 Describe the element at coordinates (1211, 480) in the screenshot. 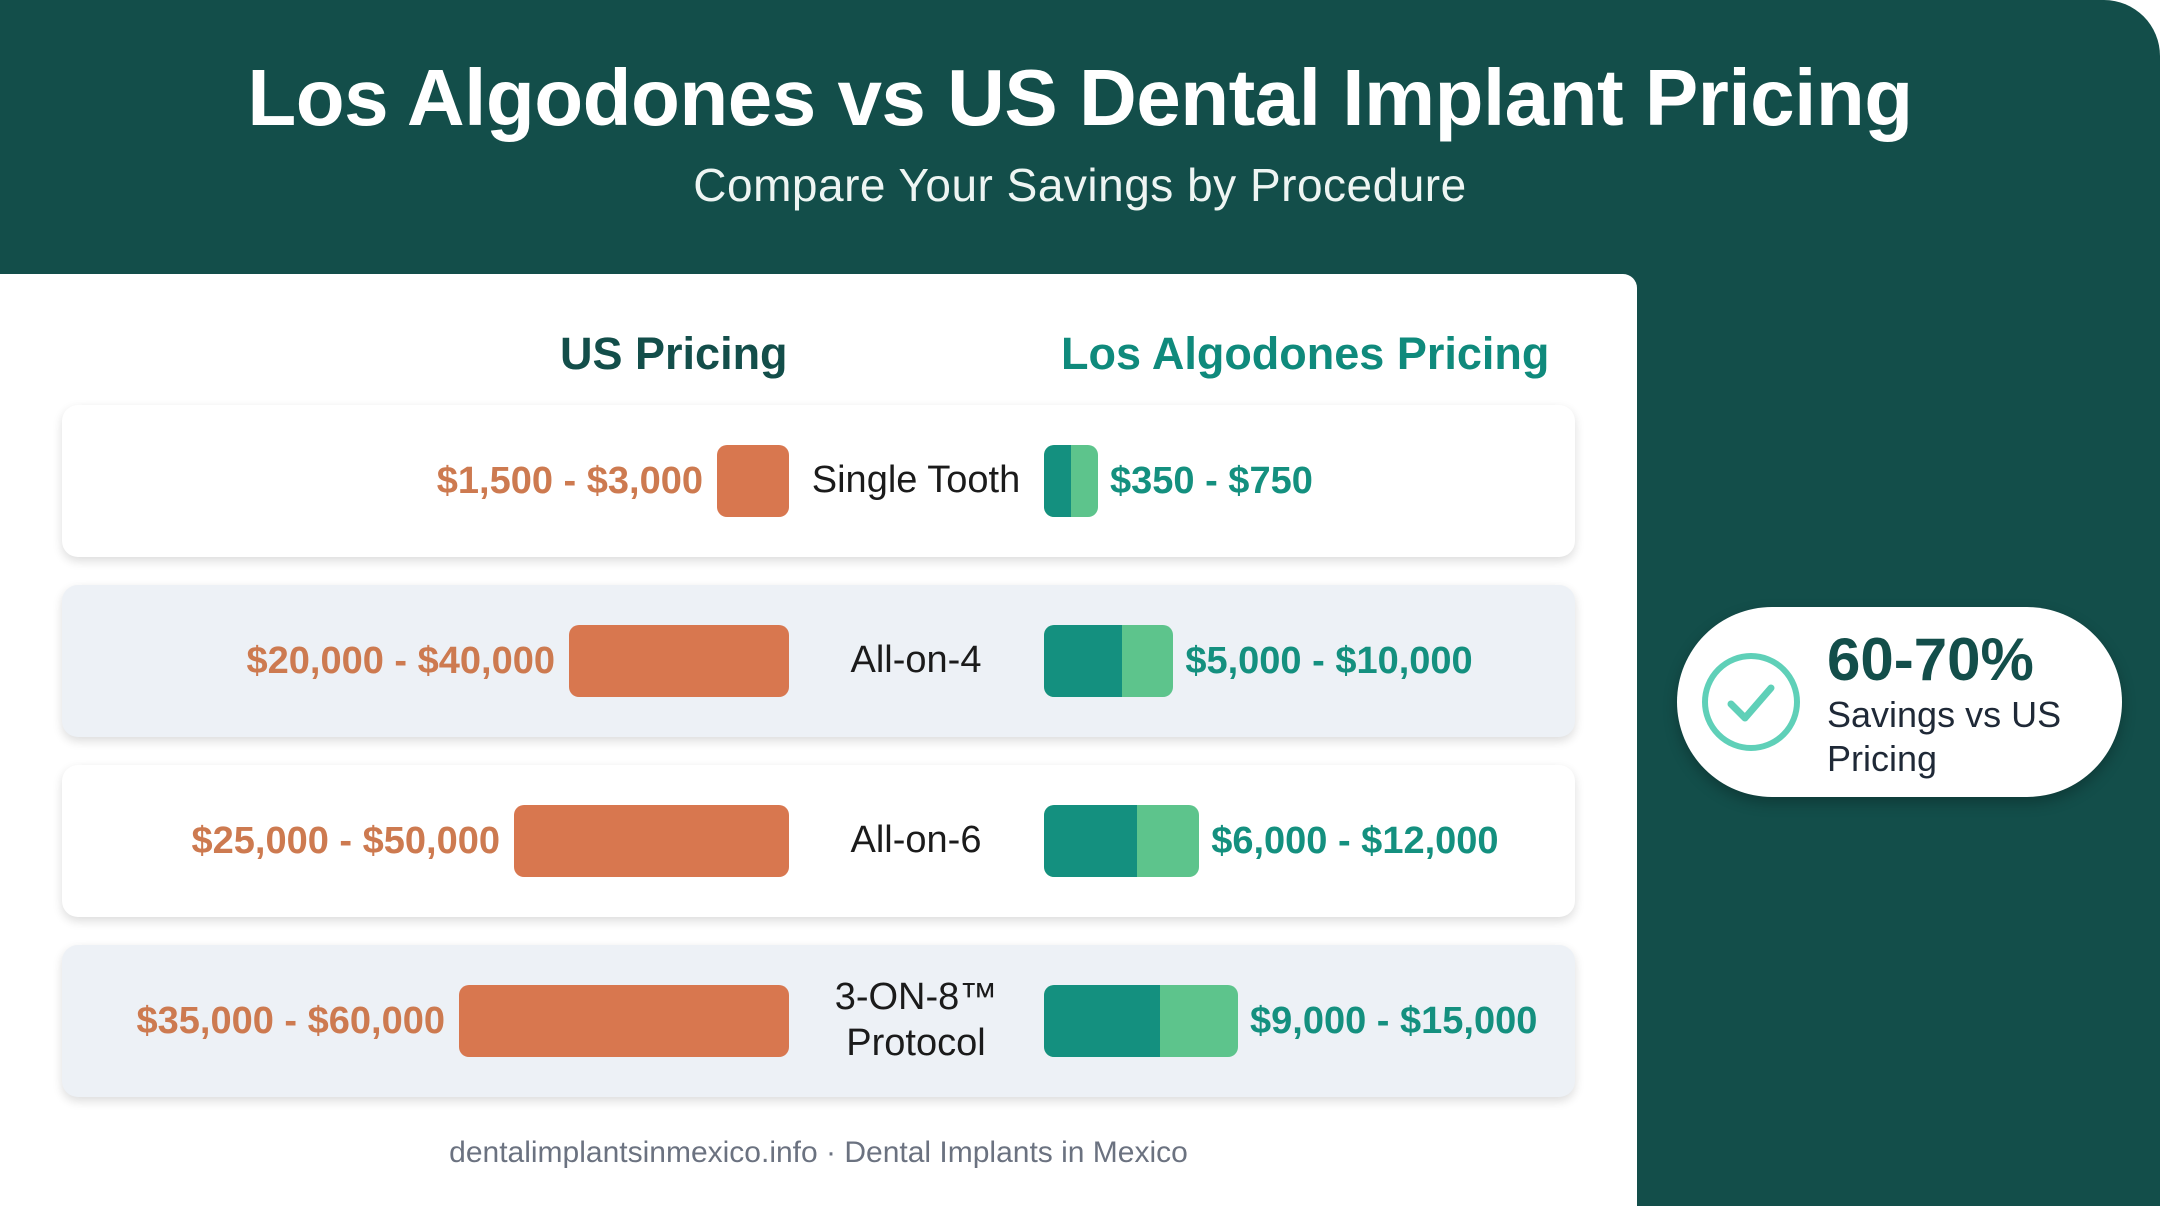

I see `los-algodones-price-label: $350 - $750` at that location.